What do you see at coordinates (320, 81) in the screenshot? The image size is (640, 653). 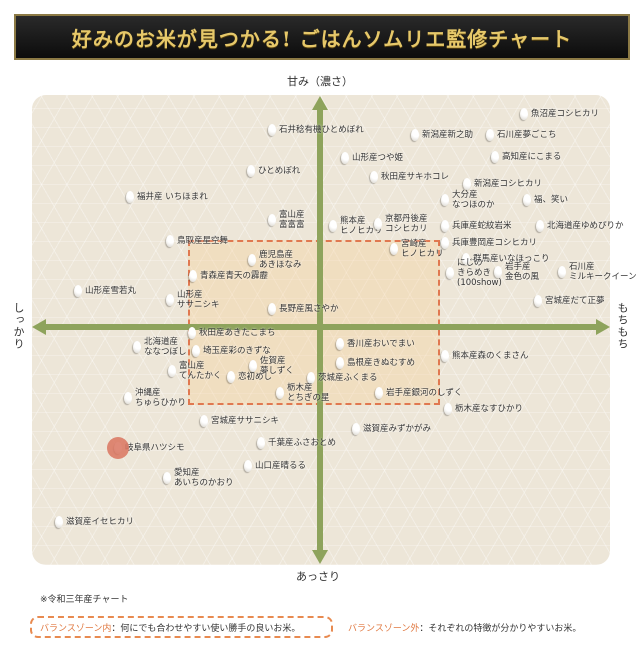 I see `axis-label-top: 甘み（濃さ）` at bounding box center [320, 81].